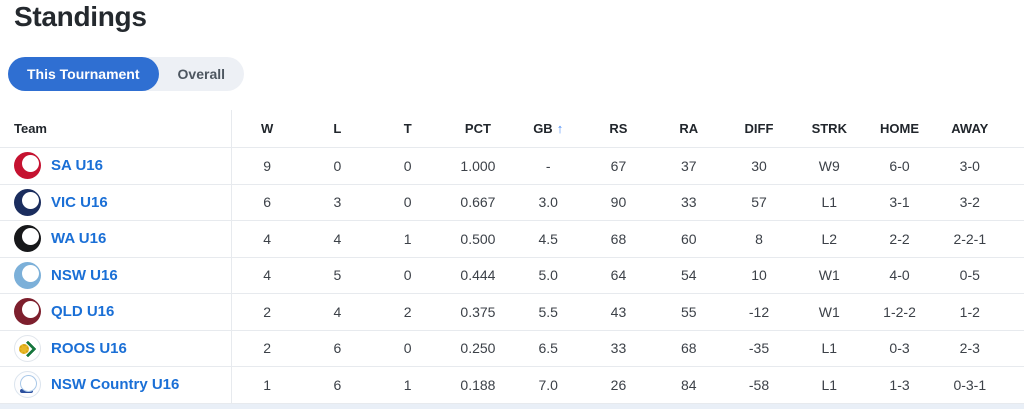 The width and height of the screenshot is (1024, 409). Describe the element at coordinates (688, 311) in the screenshot. I see `stat-ra: 55` at that location.